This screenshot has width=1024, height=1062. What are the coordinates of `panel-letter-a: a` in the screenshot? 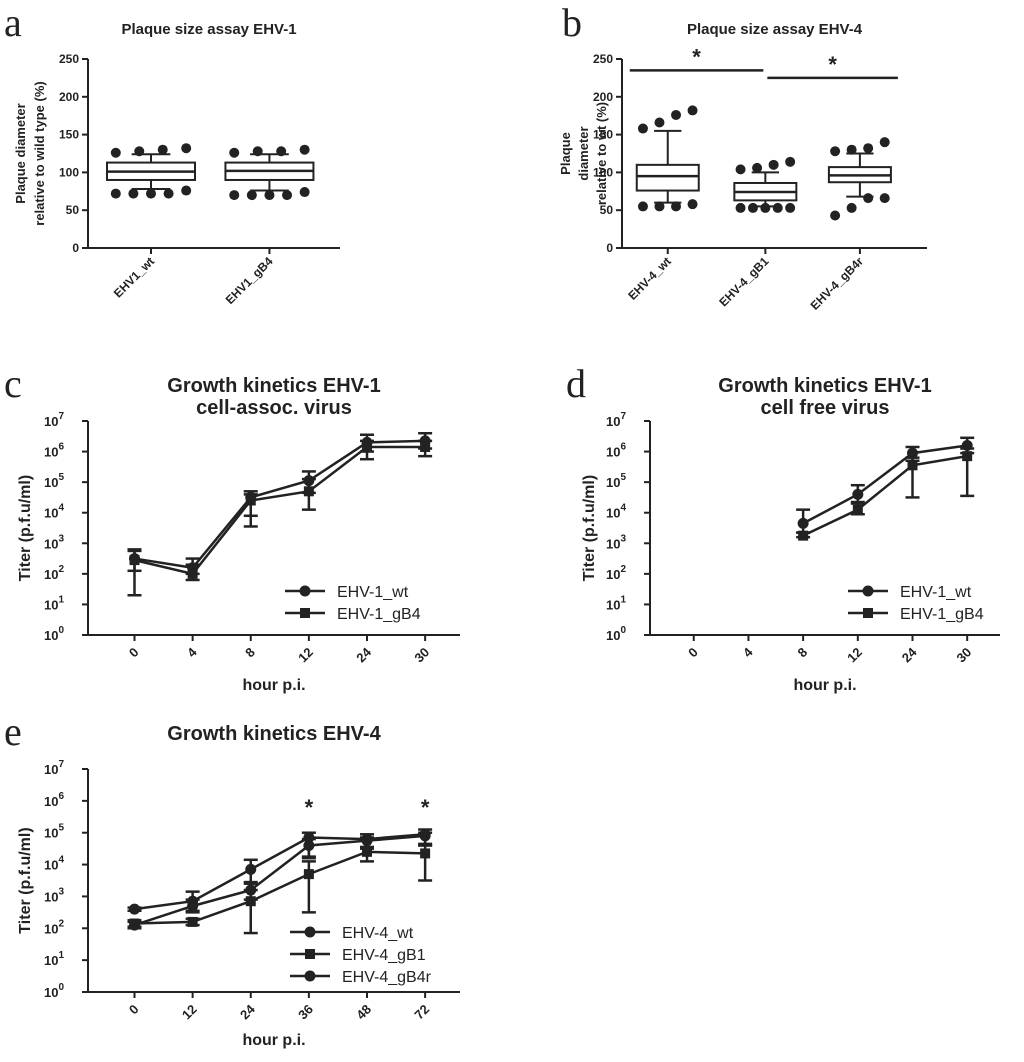 It's located at (13, 22).